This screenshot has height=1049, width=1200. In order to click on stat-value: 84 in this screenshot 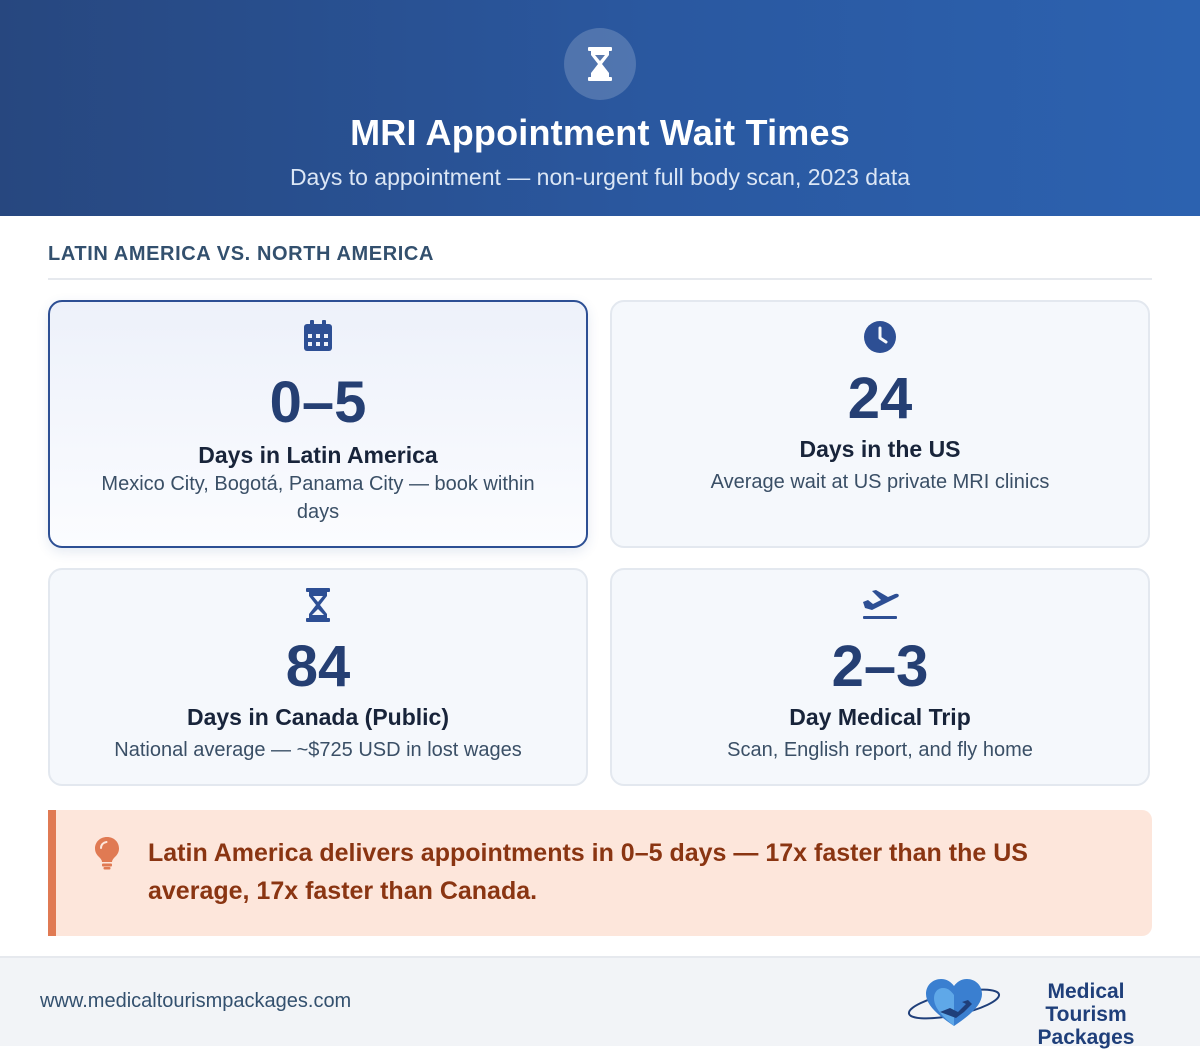, I will do `click(318, 666)`.